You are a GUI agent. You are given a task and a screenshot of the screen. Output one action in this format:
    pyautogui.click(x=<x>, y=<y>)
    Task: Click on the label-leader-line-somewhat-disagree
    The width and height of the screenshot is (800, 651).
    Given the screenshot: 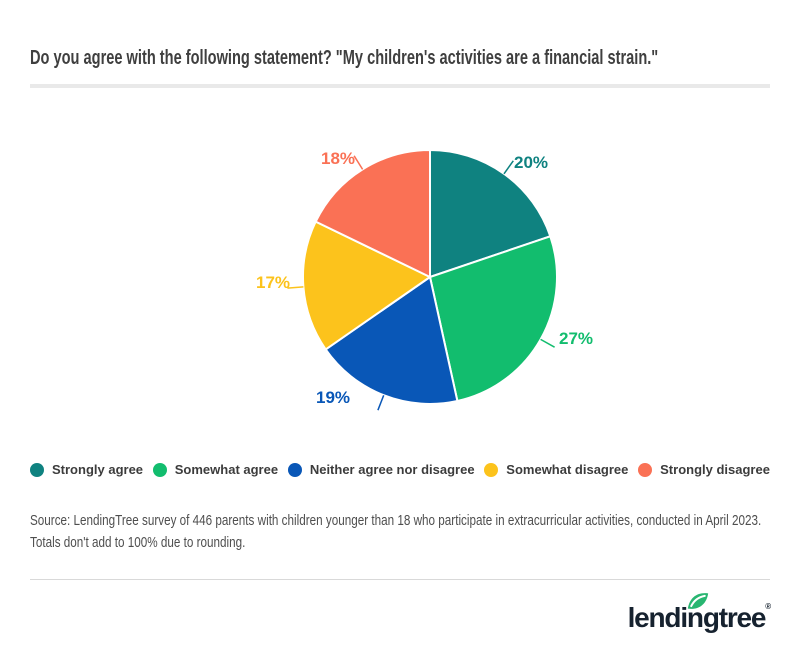 What is the action you would take?
    pyautogui.click(x=295, y=287)
    